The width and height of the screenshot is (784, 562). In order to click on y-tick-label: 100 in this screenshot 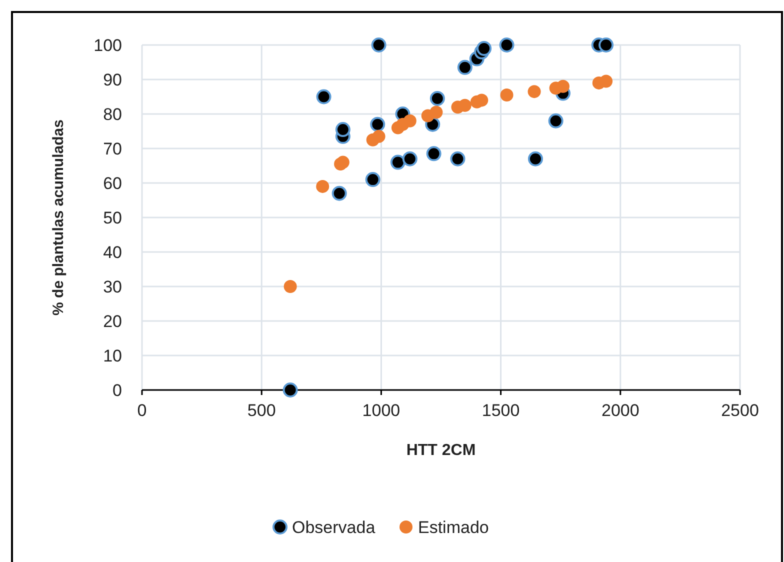, I will do `click(108, 45)`.